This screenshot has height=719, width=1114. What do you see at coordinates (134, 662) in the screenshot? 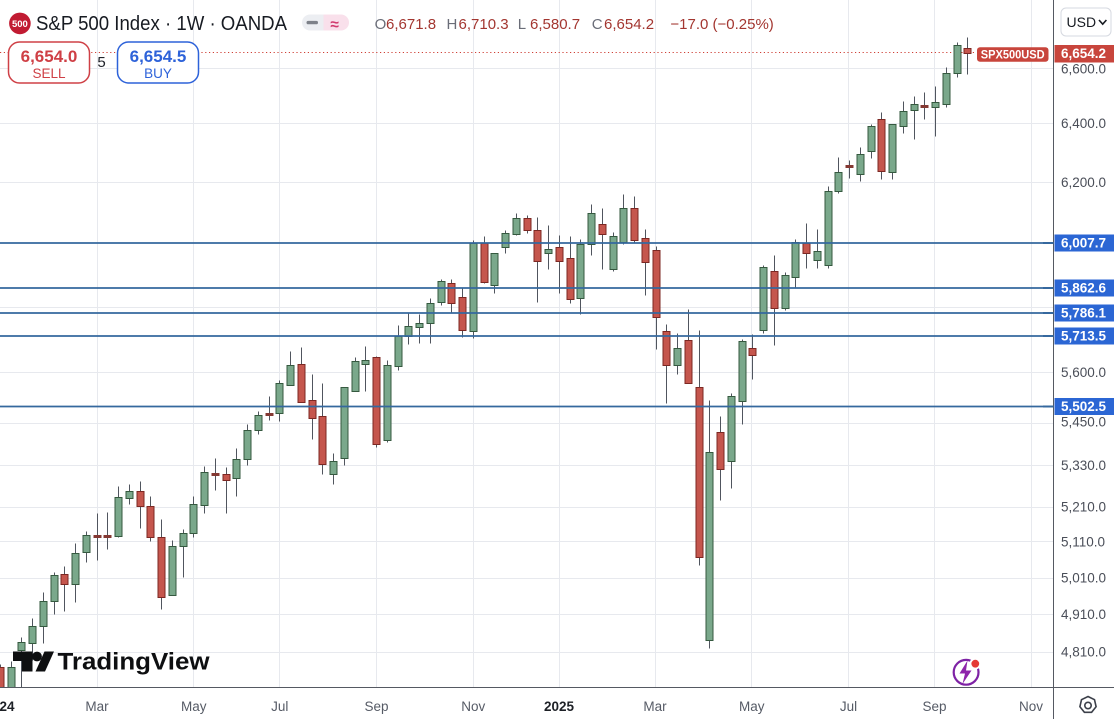
I see `svg-text: TradingView` at bounding box center [134, 662].